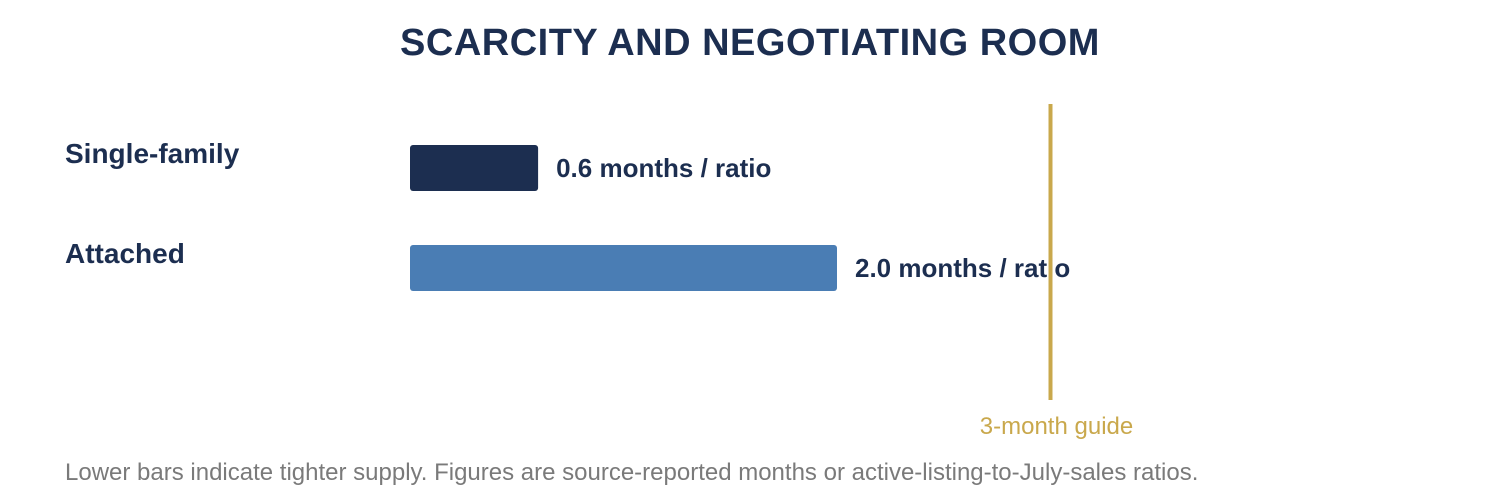  What do you see at coordinates (1056, 426) in the screenshot?
I see `reference-line-label: 3-month guide` at bounding box center [1056, 426].